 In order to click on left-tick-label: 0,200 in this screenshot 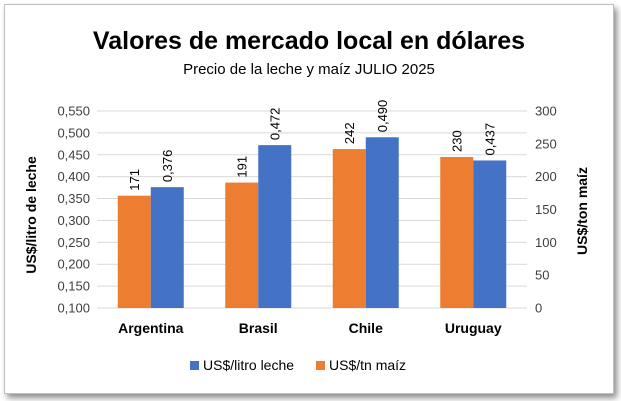, I will do `click(73, 264)`.